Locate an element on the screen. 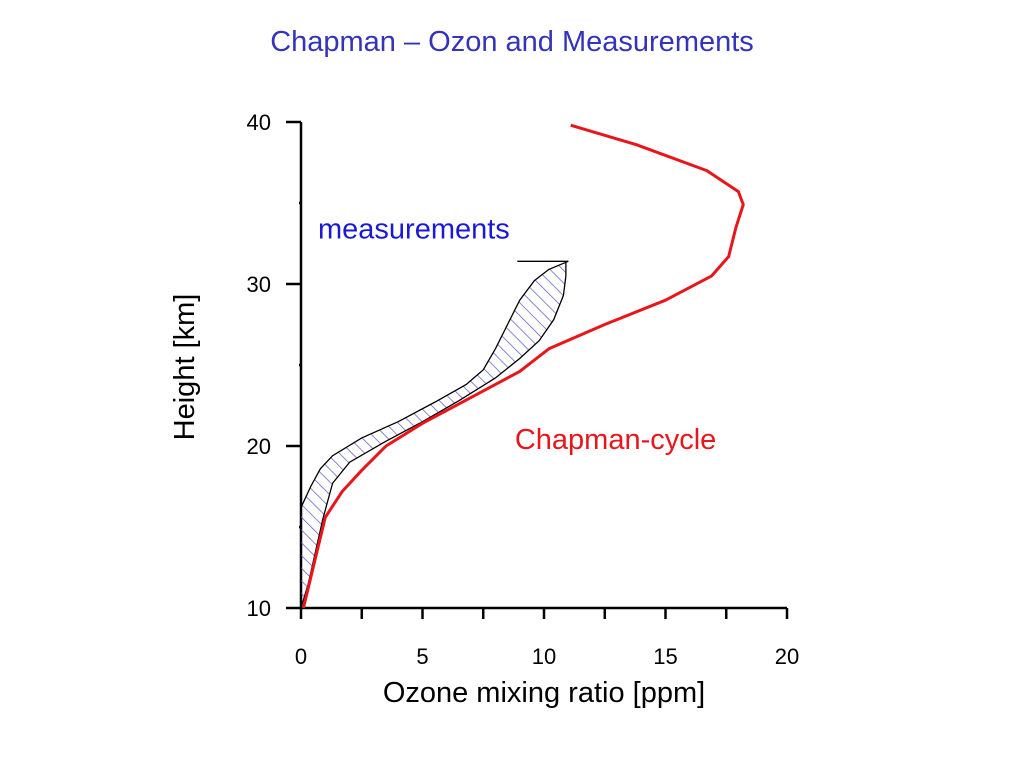 This screenshot has height=768, width=1024. x-tick-label: 5 is located at coordinates (422, 656).